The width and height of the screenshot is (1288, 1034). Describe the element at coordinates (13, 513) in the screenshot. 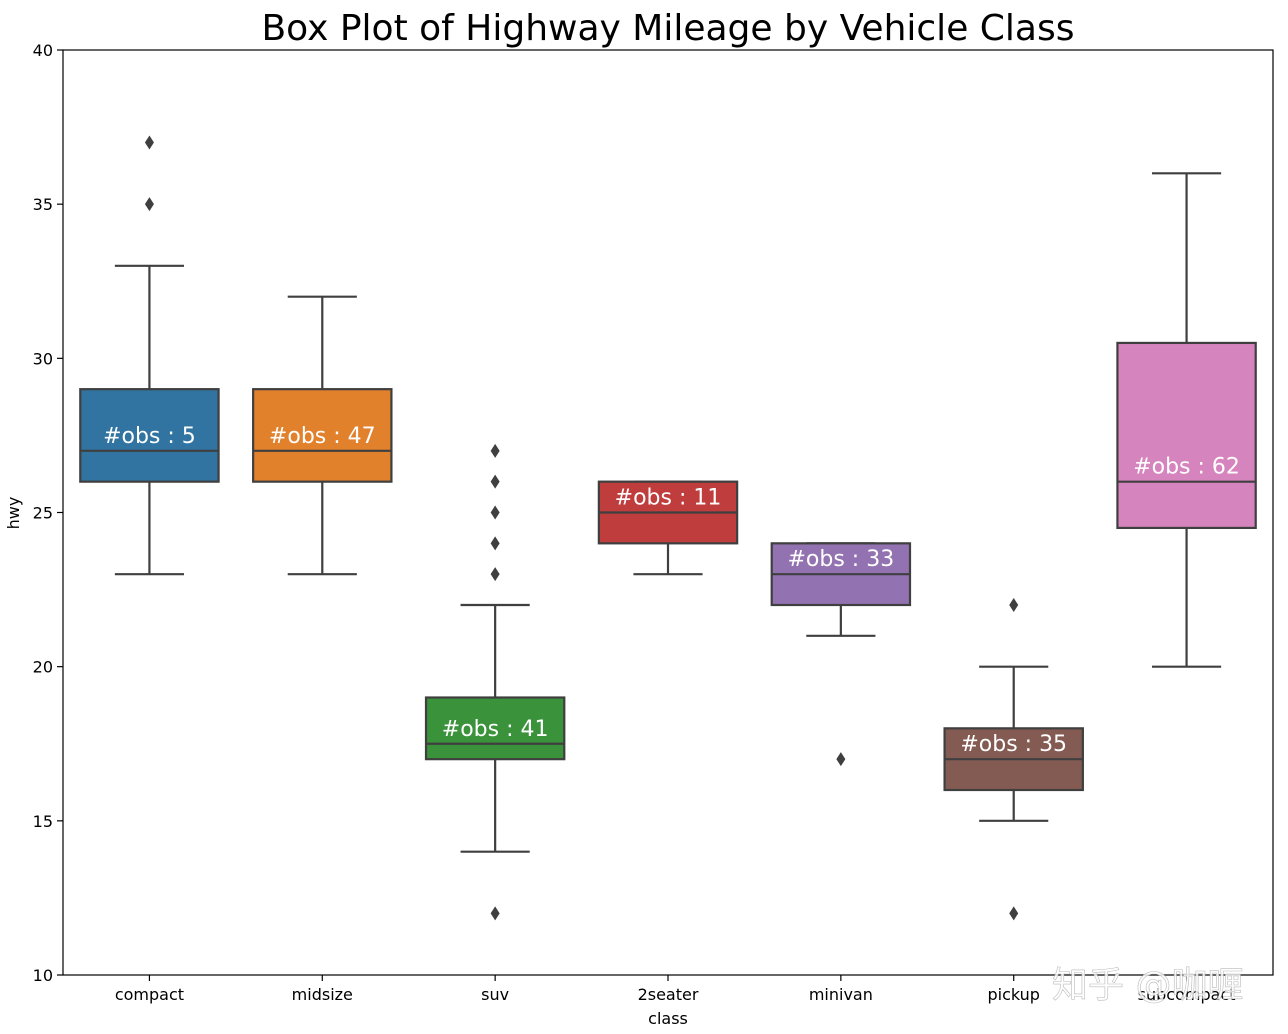

I see `y-axis-label: hwy` at that location.